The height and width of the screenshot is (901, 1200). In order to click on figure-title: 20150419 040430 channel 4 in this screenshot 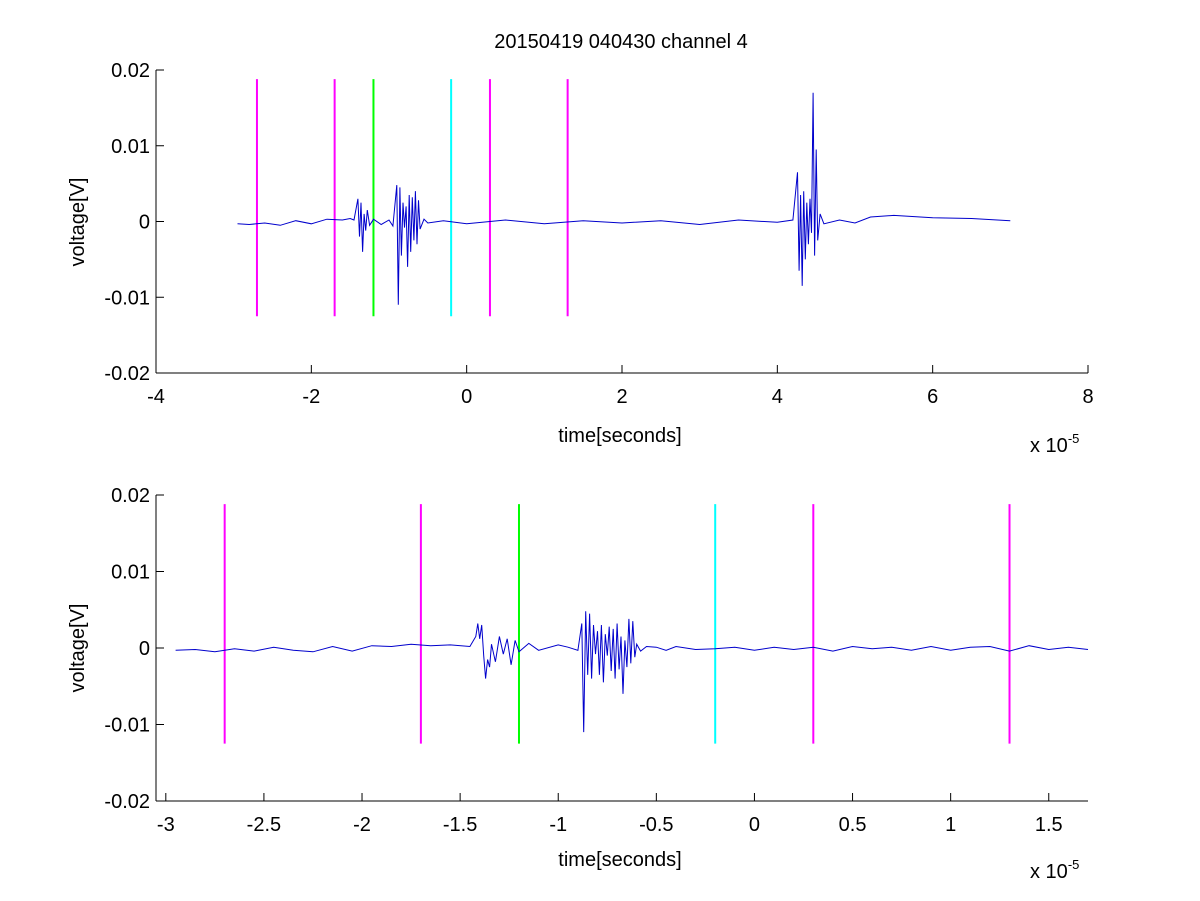, I will do `click(621, 42)`.